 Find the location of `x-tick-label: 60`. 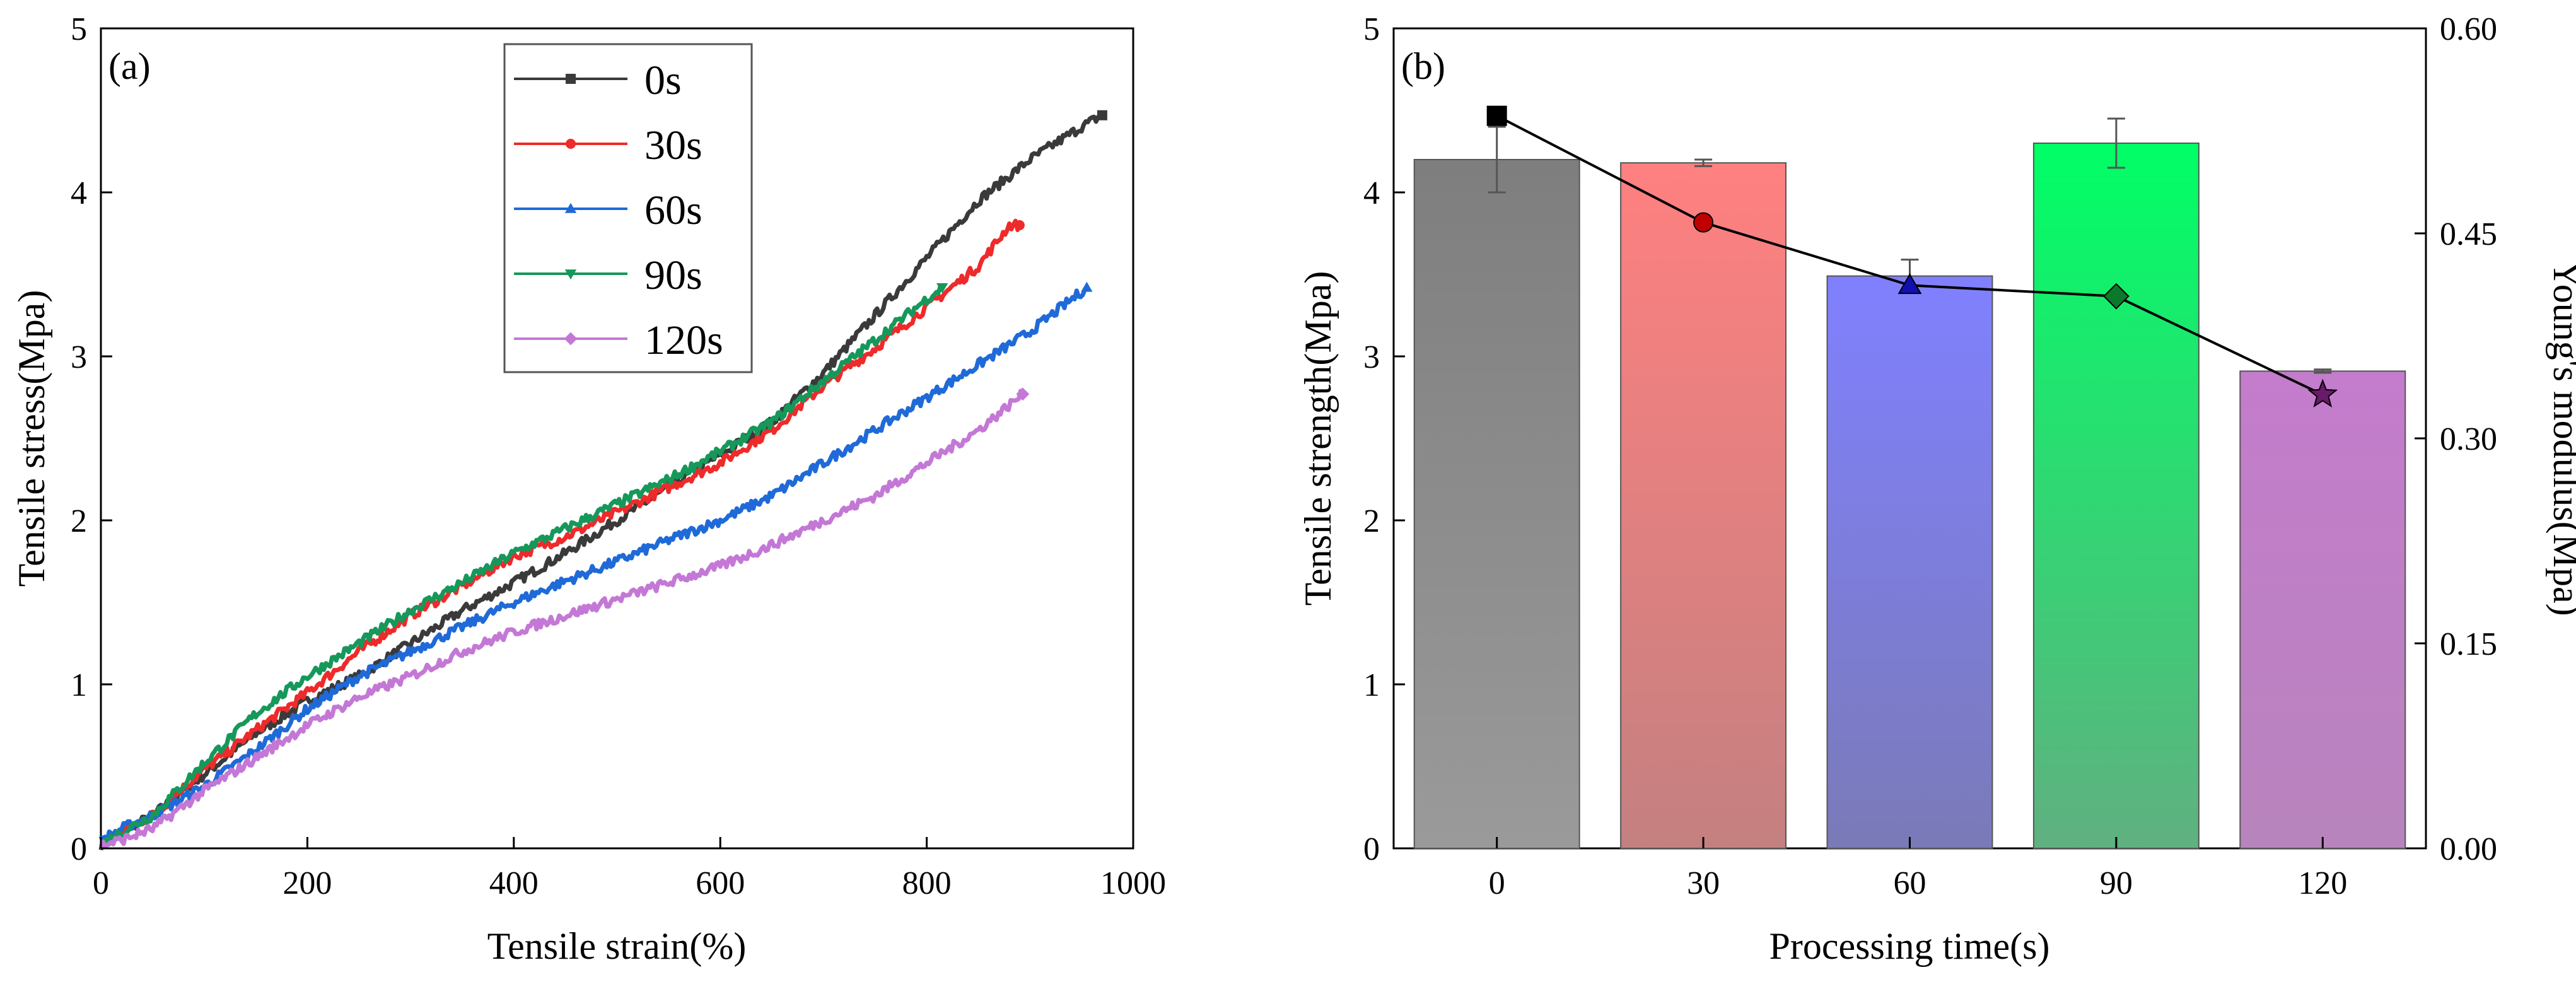

x-tick-label: 60 is located at coordinates (1910, 883).